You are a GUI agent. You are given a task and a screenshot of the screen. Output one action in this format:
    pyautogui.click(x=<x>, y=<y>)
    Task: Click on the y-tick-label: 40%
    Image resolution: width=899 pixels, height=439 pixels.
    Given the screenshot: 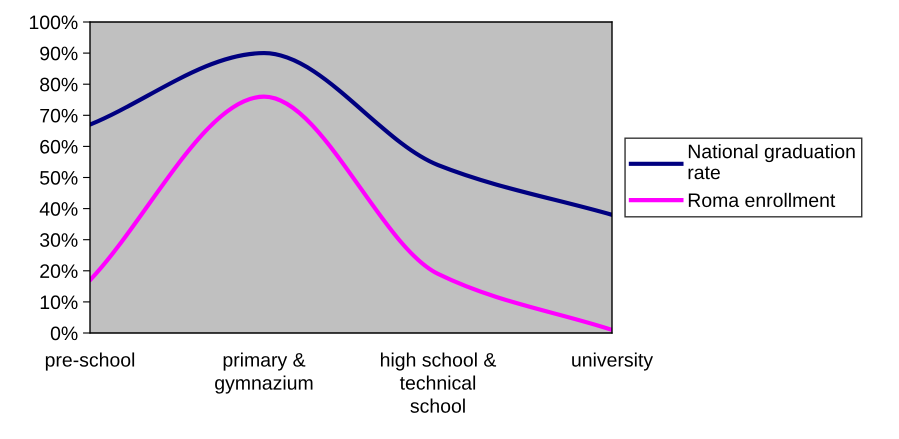 What is the action you would take?
    pyautogui.click(x=59, y=209)
    